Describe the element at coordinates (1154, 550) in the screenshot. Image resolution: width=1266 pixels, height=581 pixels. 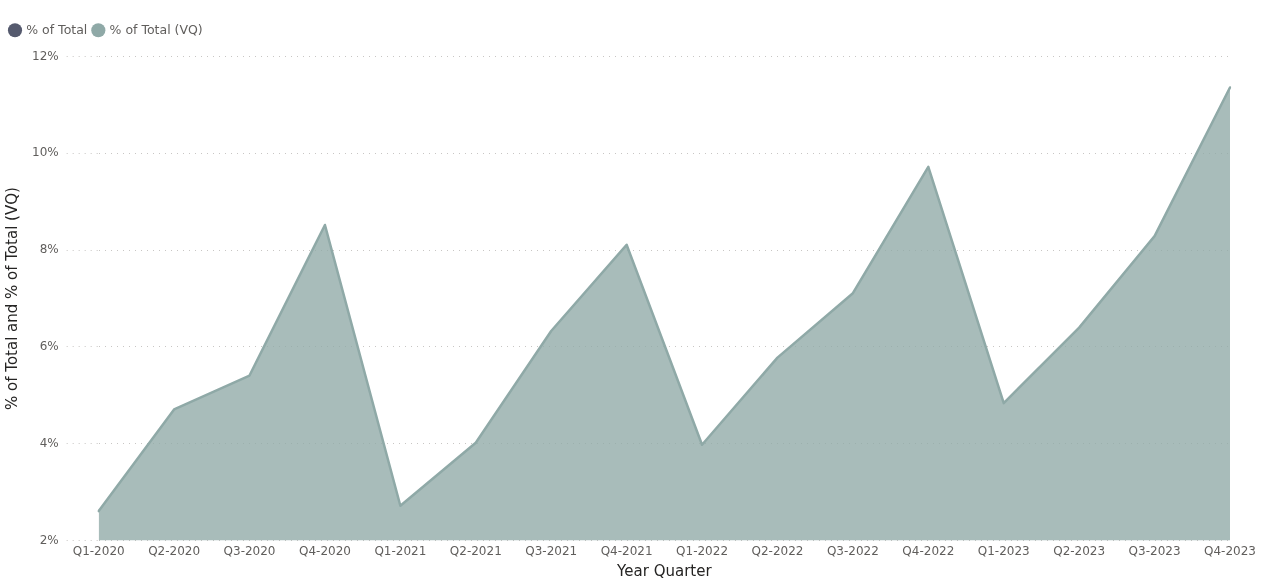
I see `x-tick-label: Q3-2023` at that location.